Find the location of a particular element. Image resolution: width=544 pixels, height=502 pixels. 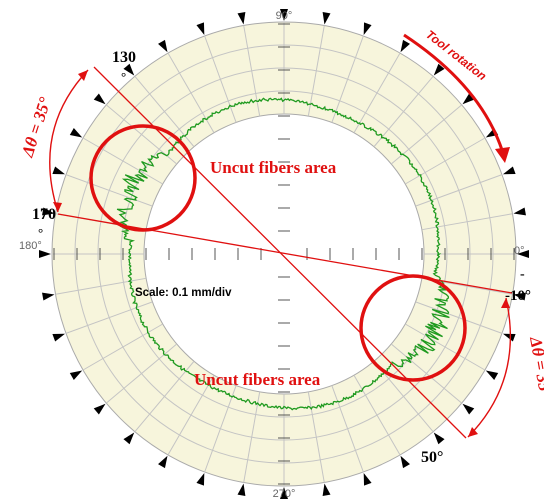

delta-theta-label-left: Δθ = 35° is located at coordinates (35, 127).